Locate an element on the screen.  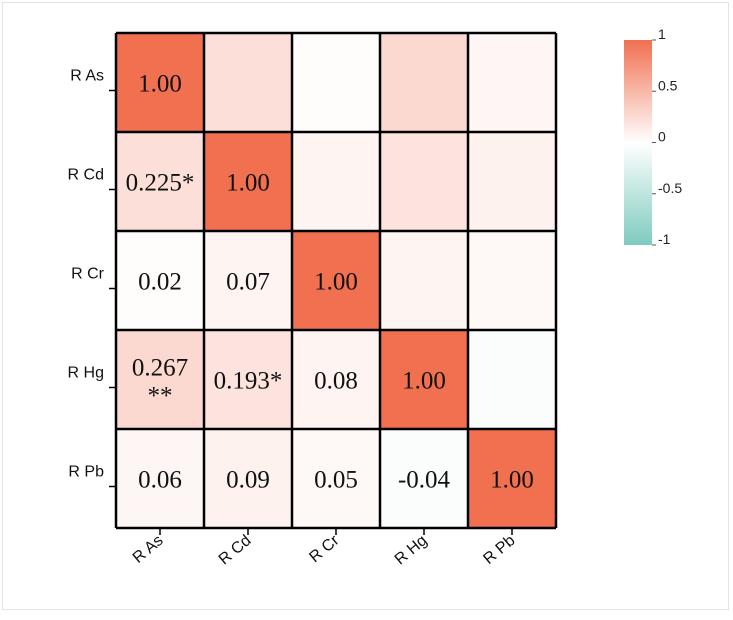
x-tick-label: R Cr is located at coordinates (324, 549).